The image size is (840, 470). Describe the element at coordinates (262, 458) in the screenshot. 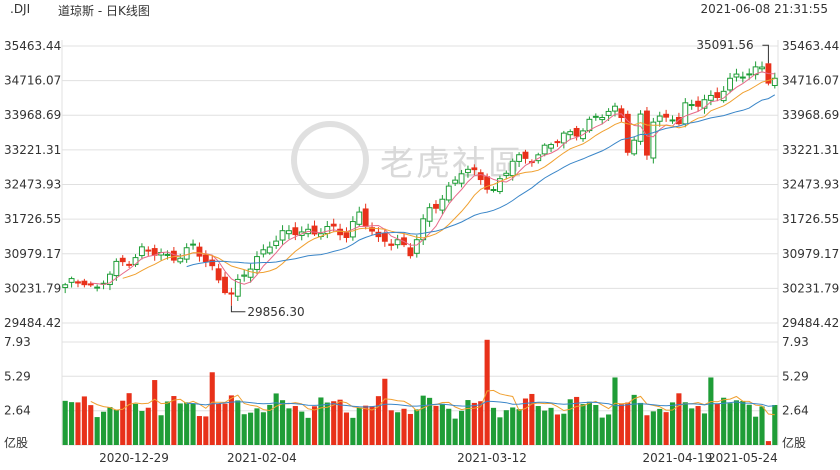

I see `date-tick-label: 2021-02-04` at that location.